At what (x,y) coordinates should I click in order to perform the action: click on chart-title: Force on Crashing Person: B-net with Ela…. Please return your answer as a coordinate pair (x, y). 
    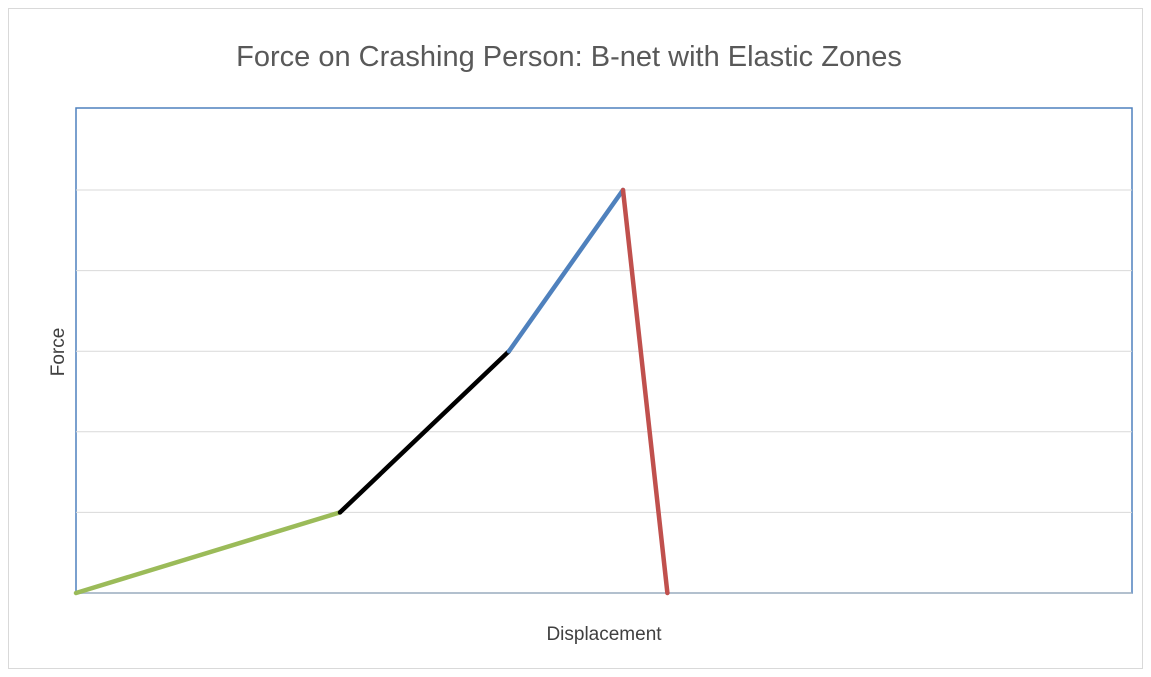
    Looking at the image, I should click on (569, 57).